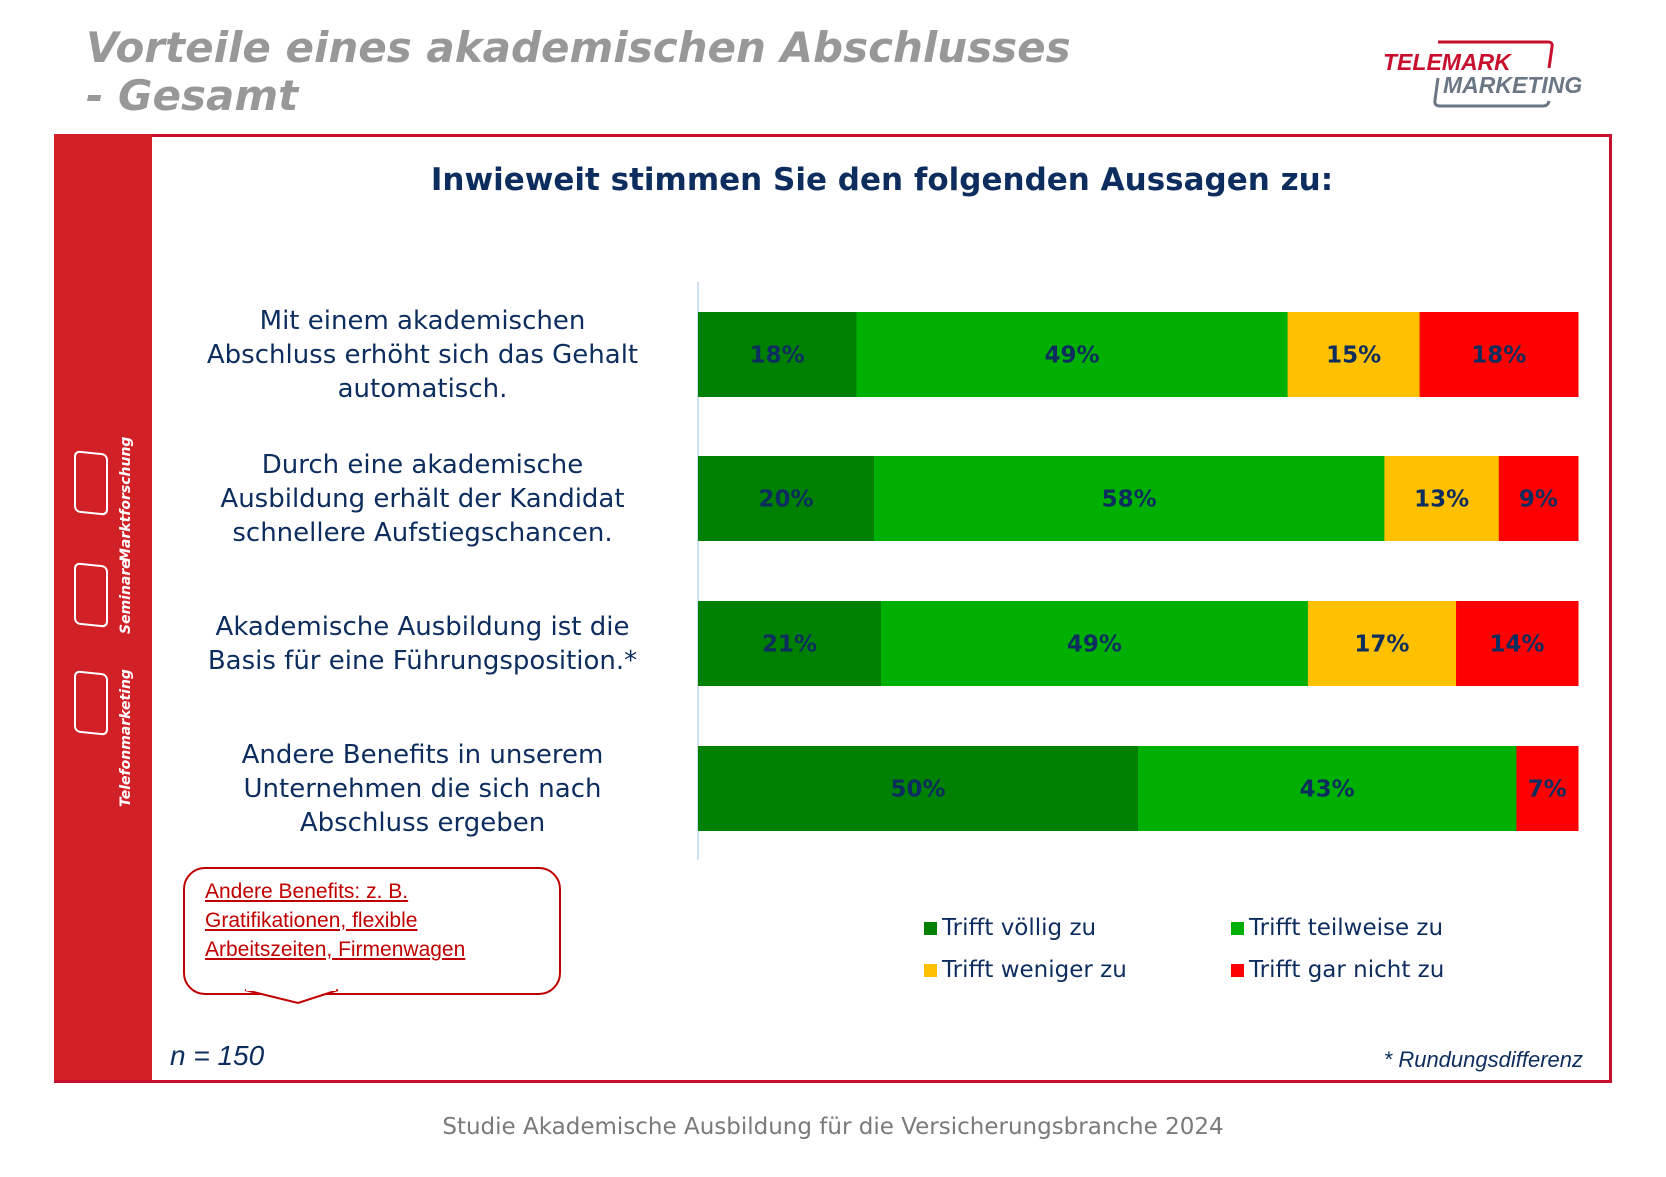 Image resolution: width=1666 pixels, height=1177 pixels. I want to click on legend-item: Trifft völlig zu, so click(1010, 928).